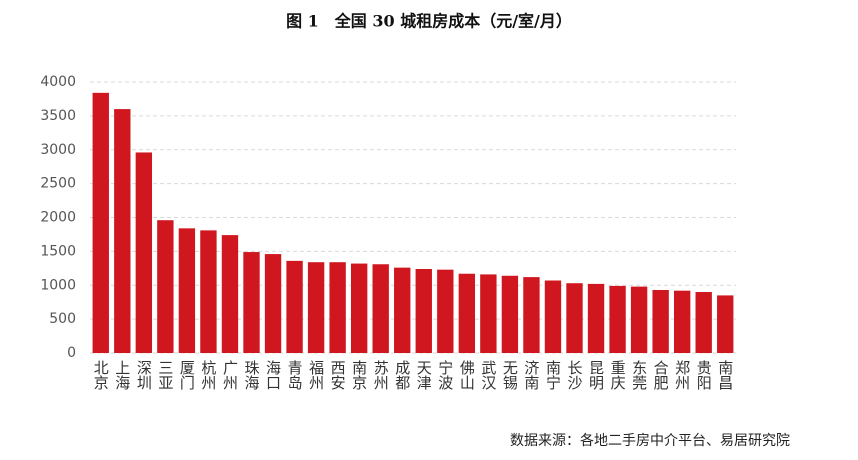 The image size is (858, 460). What do you see at coordinates (553, 375) in the screenshot?
I see `x-tick-label: 南宁` at bounding box center [553, 375].